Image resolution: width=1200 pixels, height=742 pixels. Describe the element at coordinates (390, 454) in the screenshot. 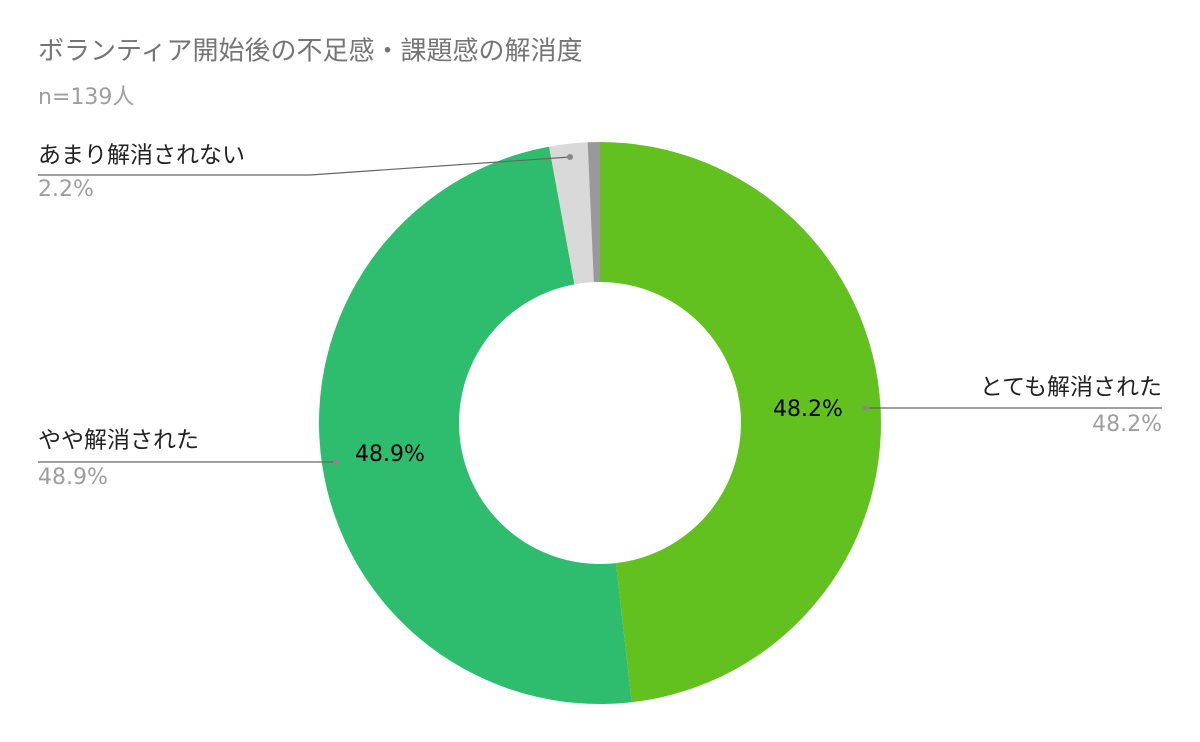

I see `slice-label: 48.9%` at that location.